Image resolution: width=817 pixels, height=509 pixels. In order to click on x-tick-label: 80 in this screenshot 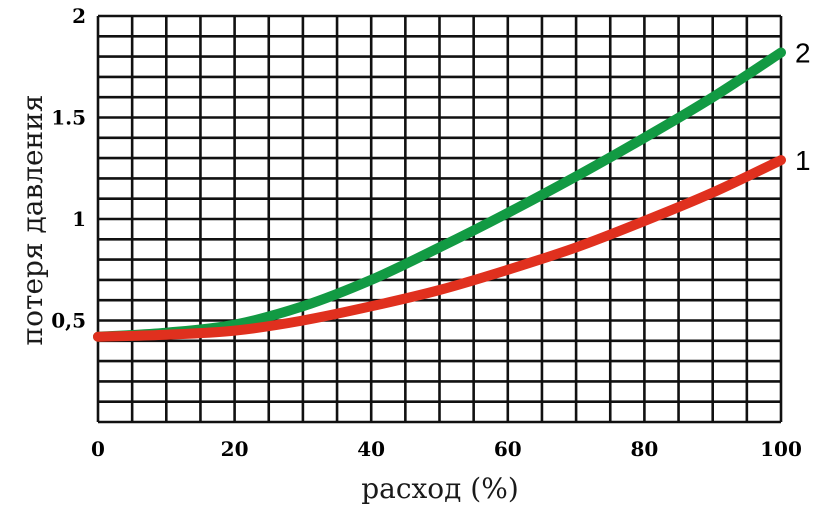, I will do `click(644, 449)`.